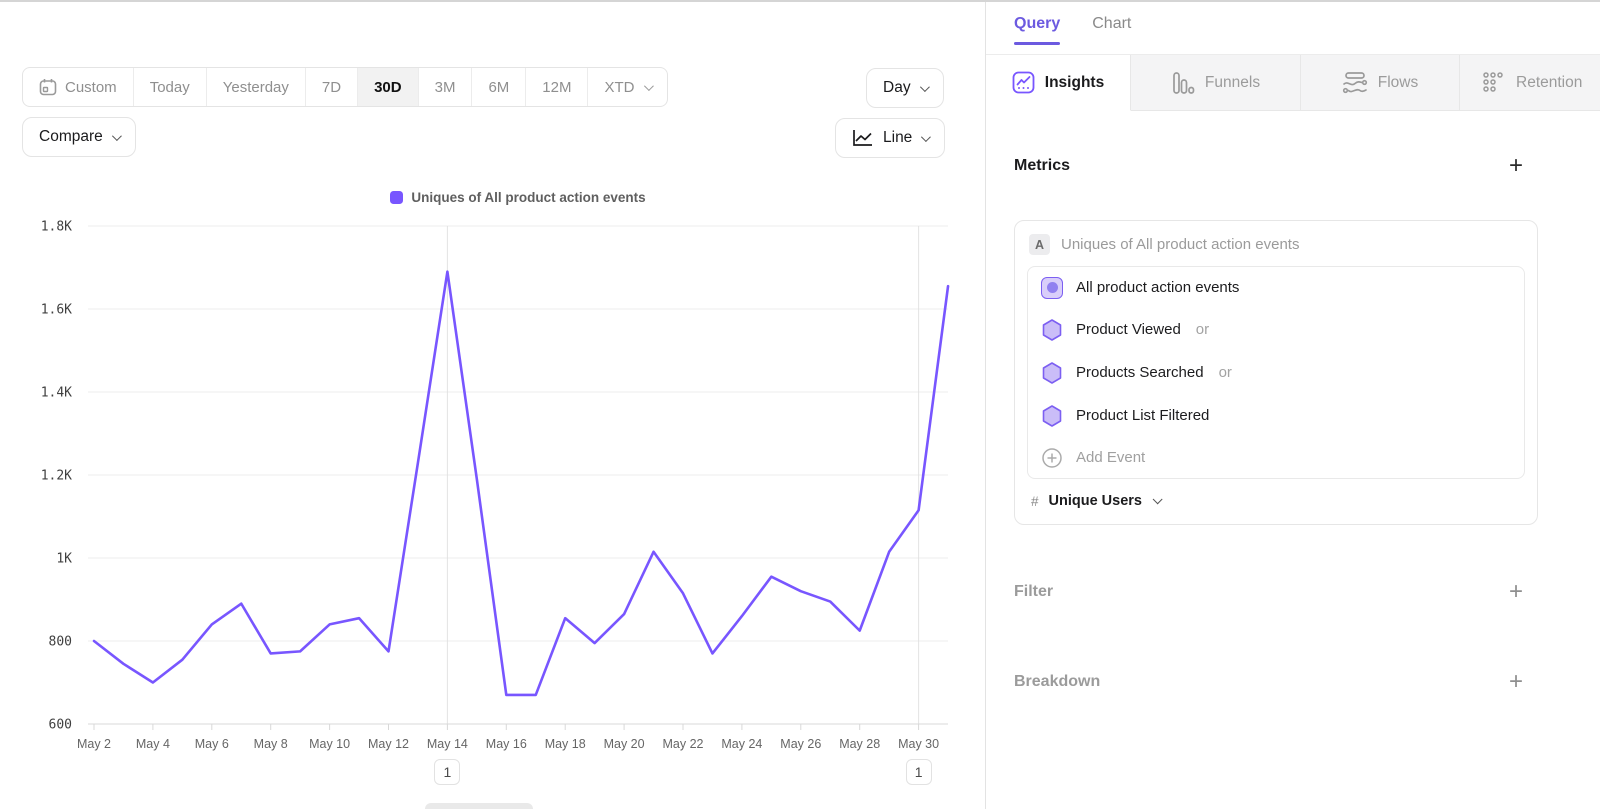 The height and width of the screenshot is (809, 1600). I want to click on legend-label: Uniques of All product action events, so click(528, 197).